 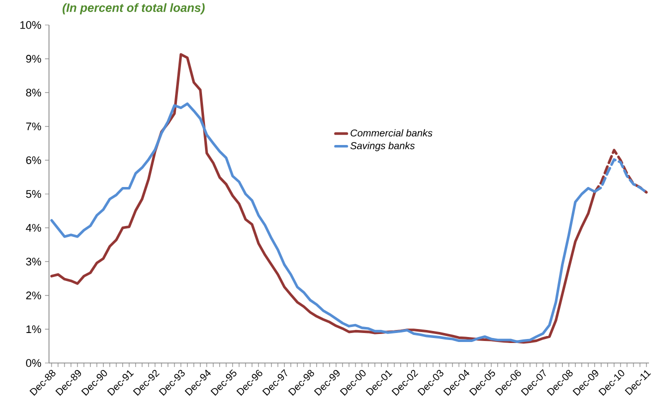 What do you see at coordinates (34, 126) in the screenshot?
I see `y-tick-label: 7%` at bounding box center [34, 126].